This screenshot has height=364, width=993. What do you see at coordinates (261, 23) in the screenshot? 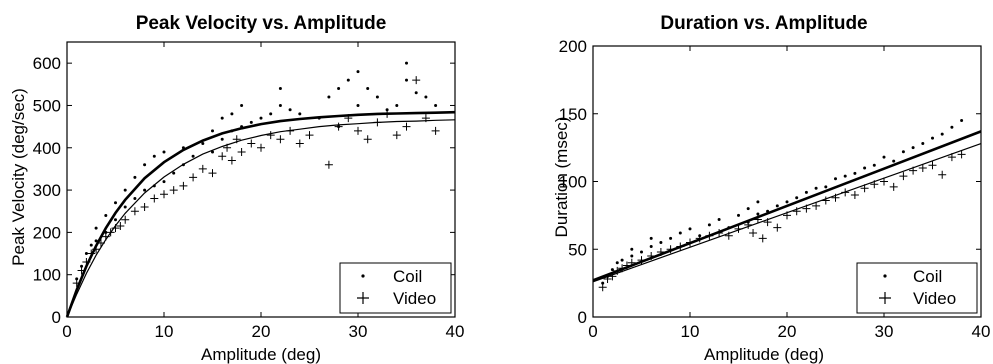
I see `chart-title: Peak Velocity vs. Amplitude` at bounding box center [261, 23].